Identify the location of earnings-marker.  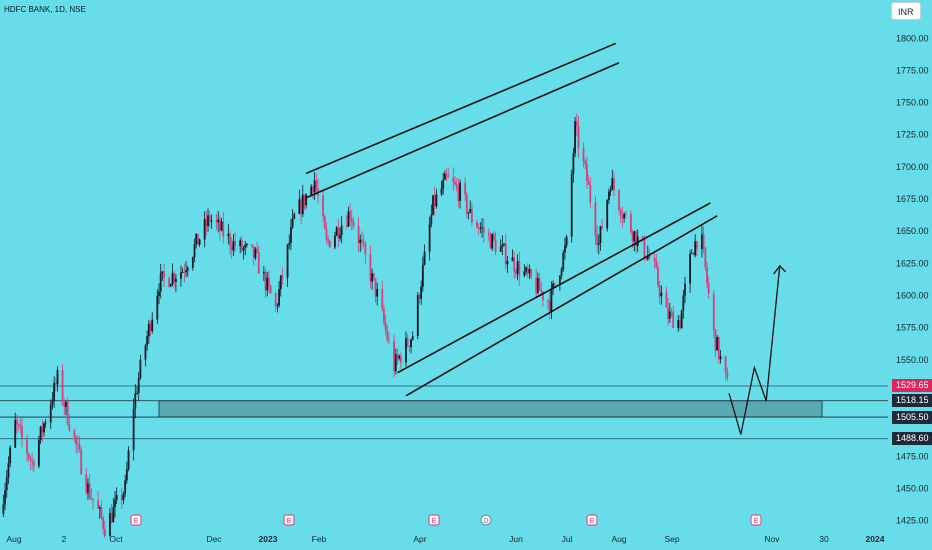
(289, 520).